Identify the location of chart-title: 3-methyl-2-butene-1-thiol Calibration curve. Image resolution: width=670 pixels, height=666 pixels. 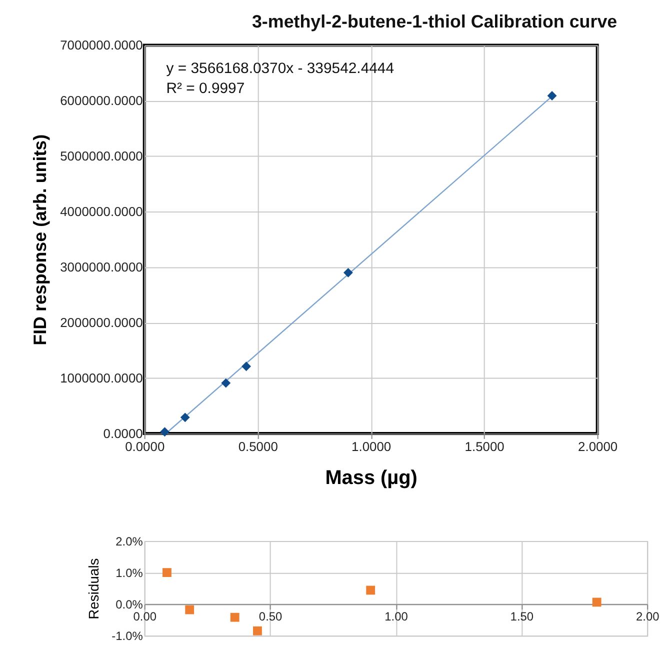
(435, 21).